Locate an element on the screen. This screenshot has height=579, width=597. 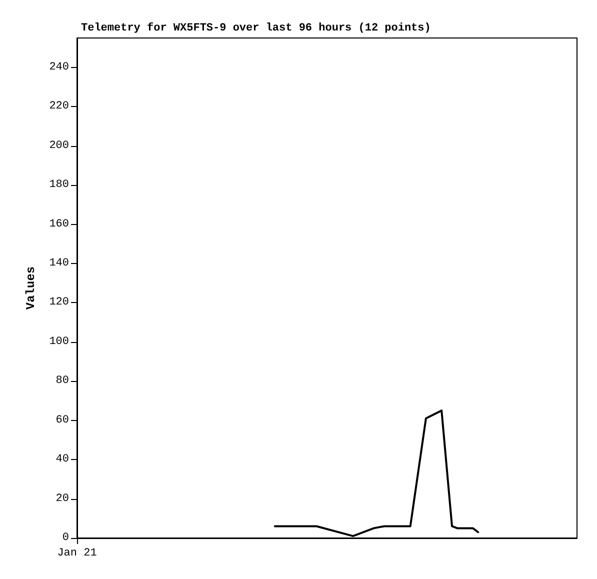
y-tick-label: 80 is located at coordinates (62, 381).